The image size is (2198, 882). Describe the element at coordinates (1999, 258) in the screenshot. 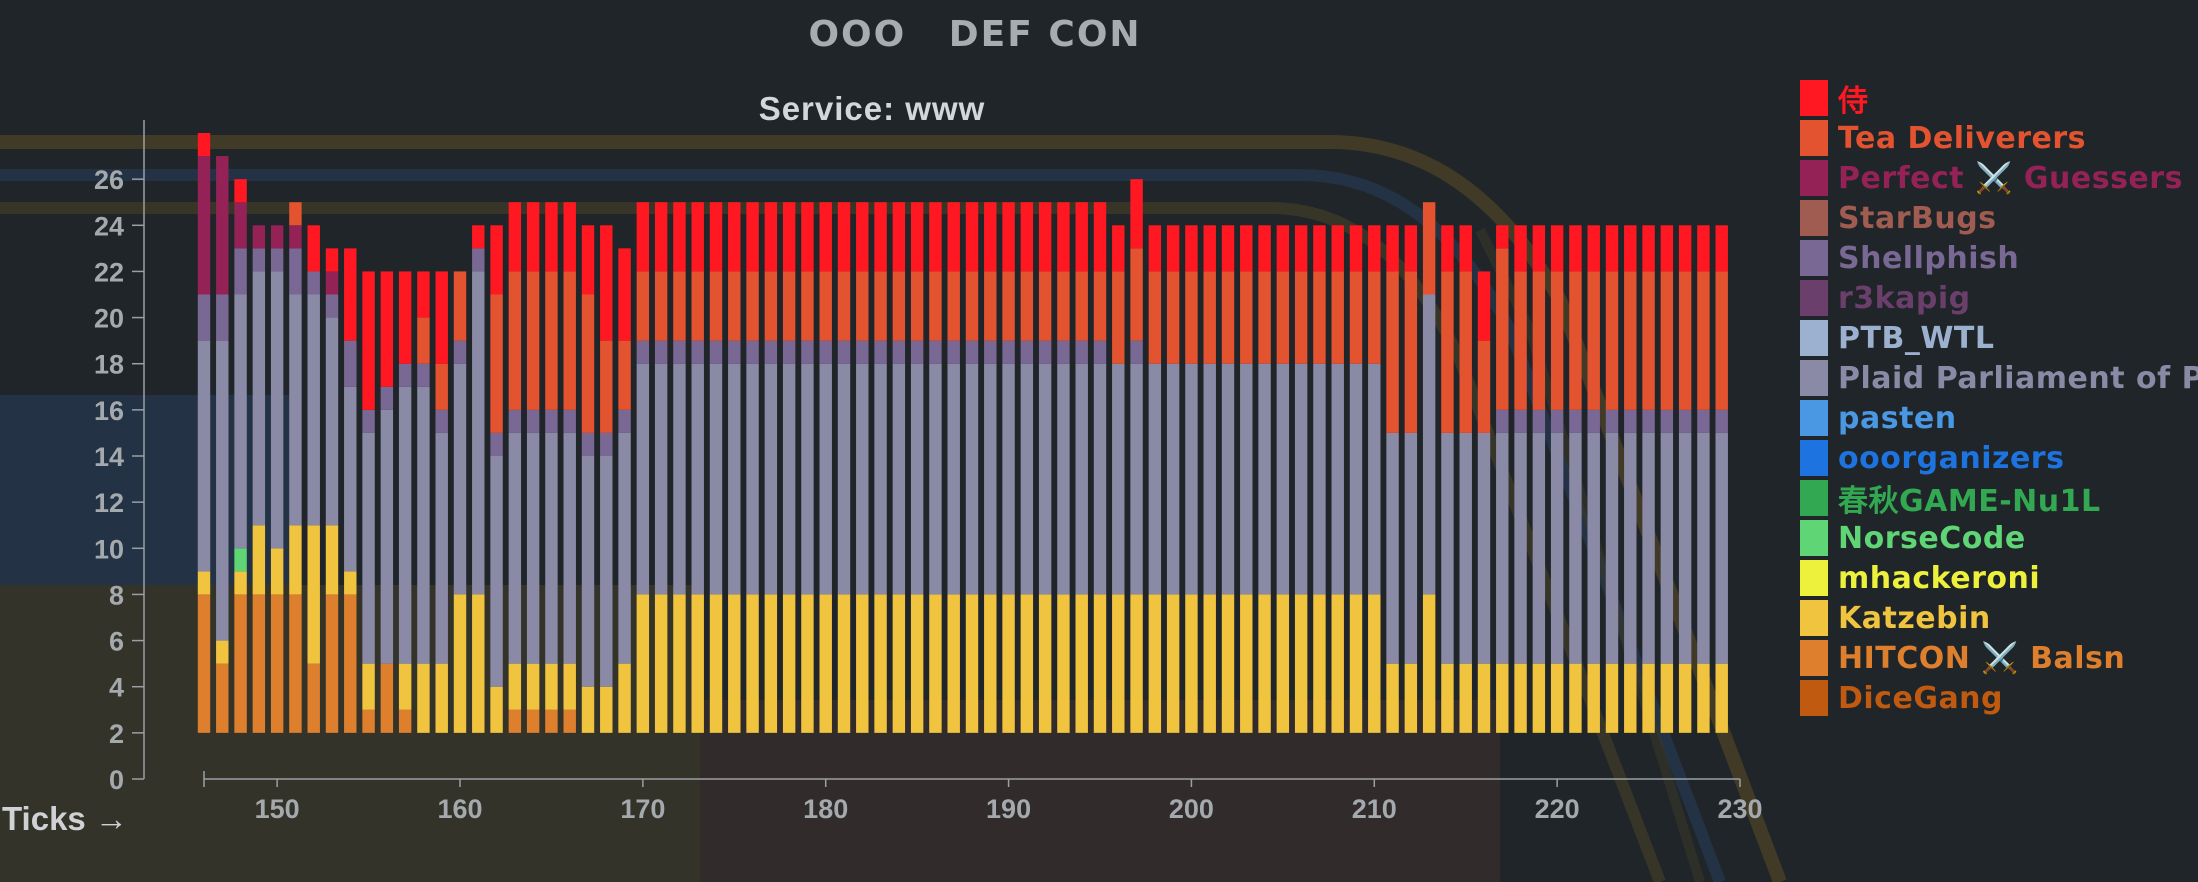

I see `legend-item: Shellphish` at that location.